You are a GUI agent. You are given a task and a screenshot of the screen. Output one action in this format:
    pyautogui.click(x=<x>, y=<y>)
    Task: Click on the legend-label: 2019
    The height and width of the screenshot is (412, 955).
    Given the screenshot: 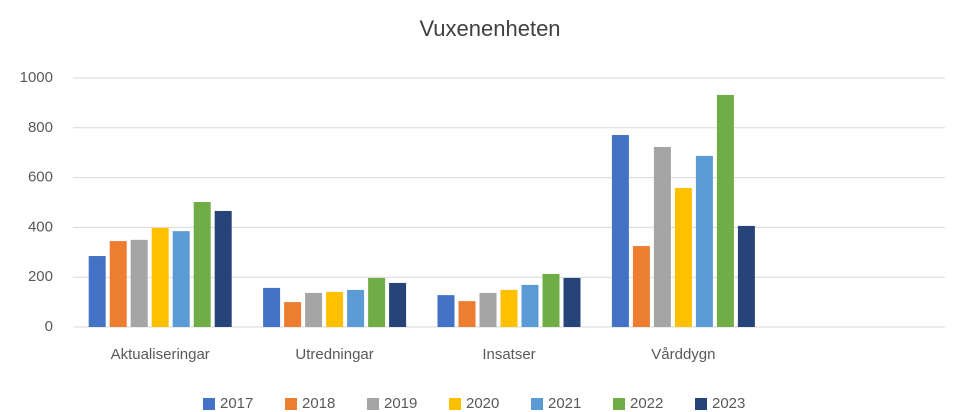 What is the action you would take?
    pyautogui.click(x=400, y=403)
    